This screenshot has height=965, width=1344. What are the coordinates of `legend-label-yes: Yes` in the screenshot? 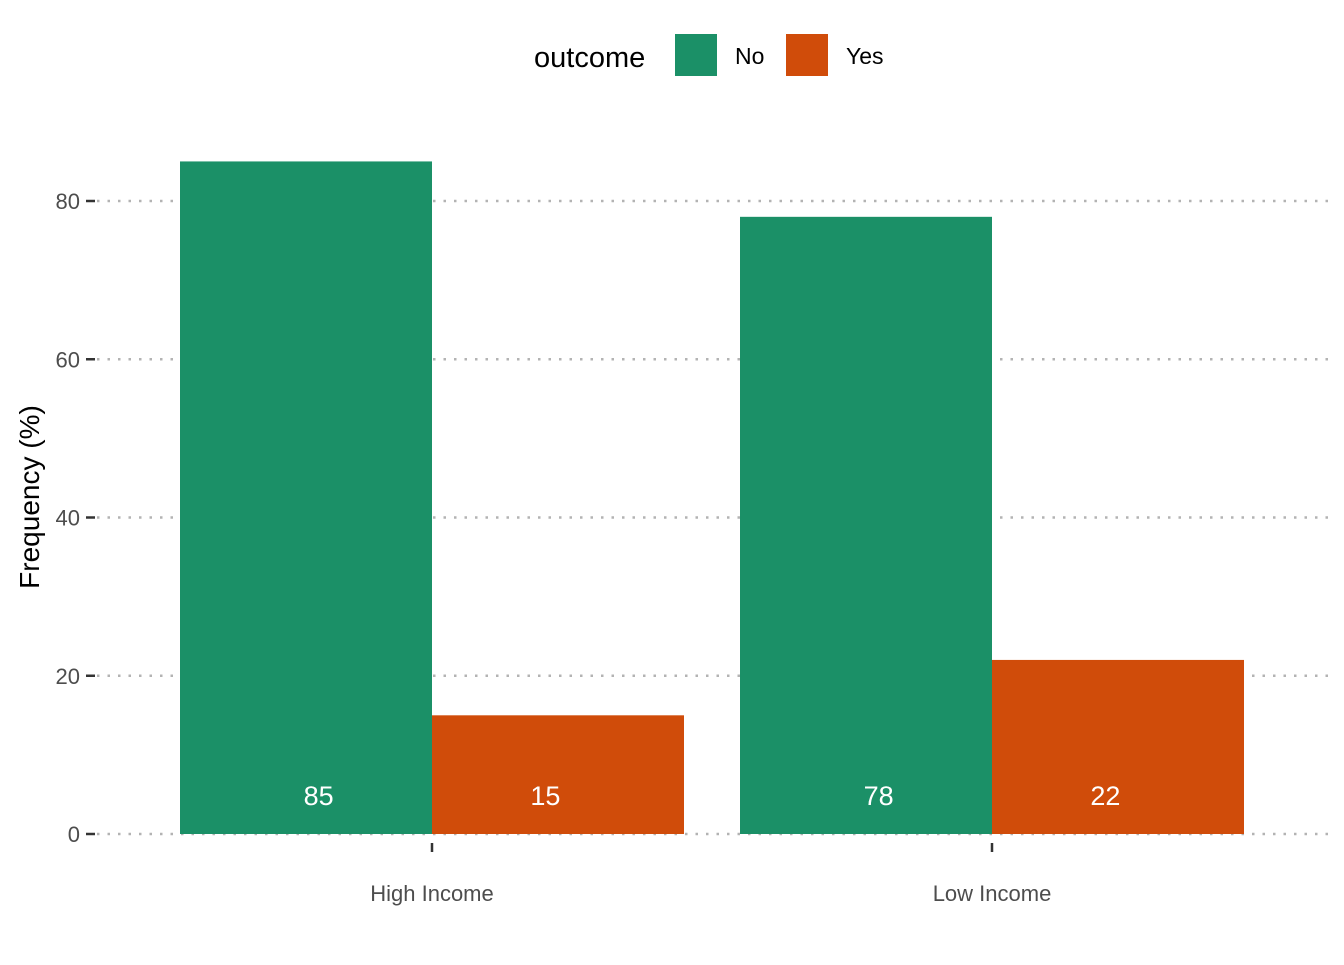 It's located at (865, 56).